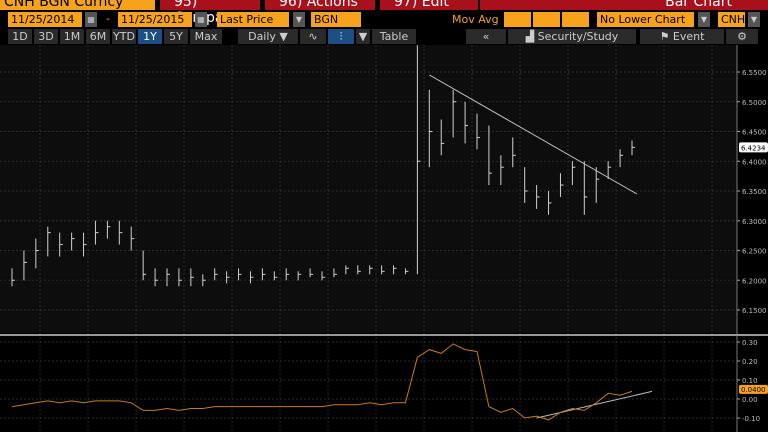 The height and width of the screenshot is (432, 768). I want to click on lower-y-tick-label: 0.20, so click(750, 362).